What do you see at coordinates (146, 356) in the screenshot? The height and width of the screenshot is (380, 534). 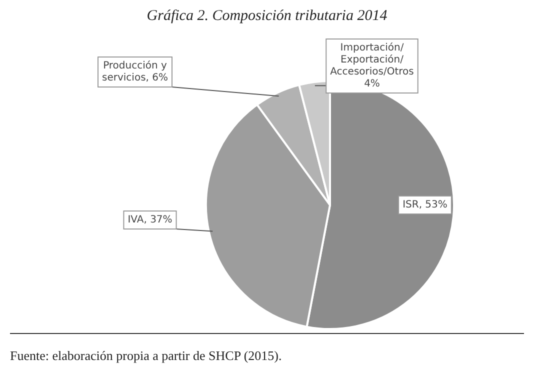 I see `source-note: Fuente: elaboración propia a partir de SHCP (2015).` at bounding box center [146, 356].